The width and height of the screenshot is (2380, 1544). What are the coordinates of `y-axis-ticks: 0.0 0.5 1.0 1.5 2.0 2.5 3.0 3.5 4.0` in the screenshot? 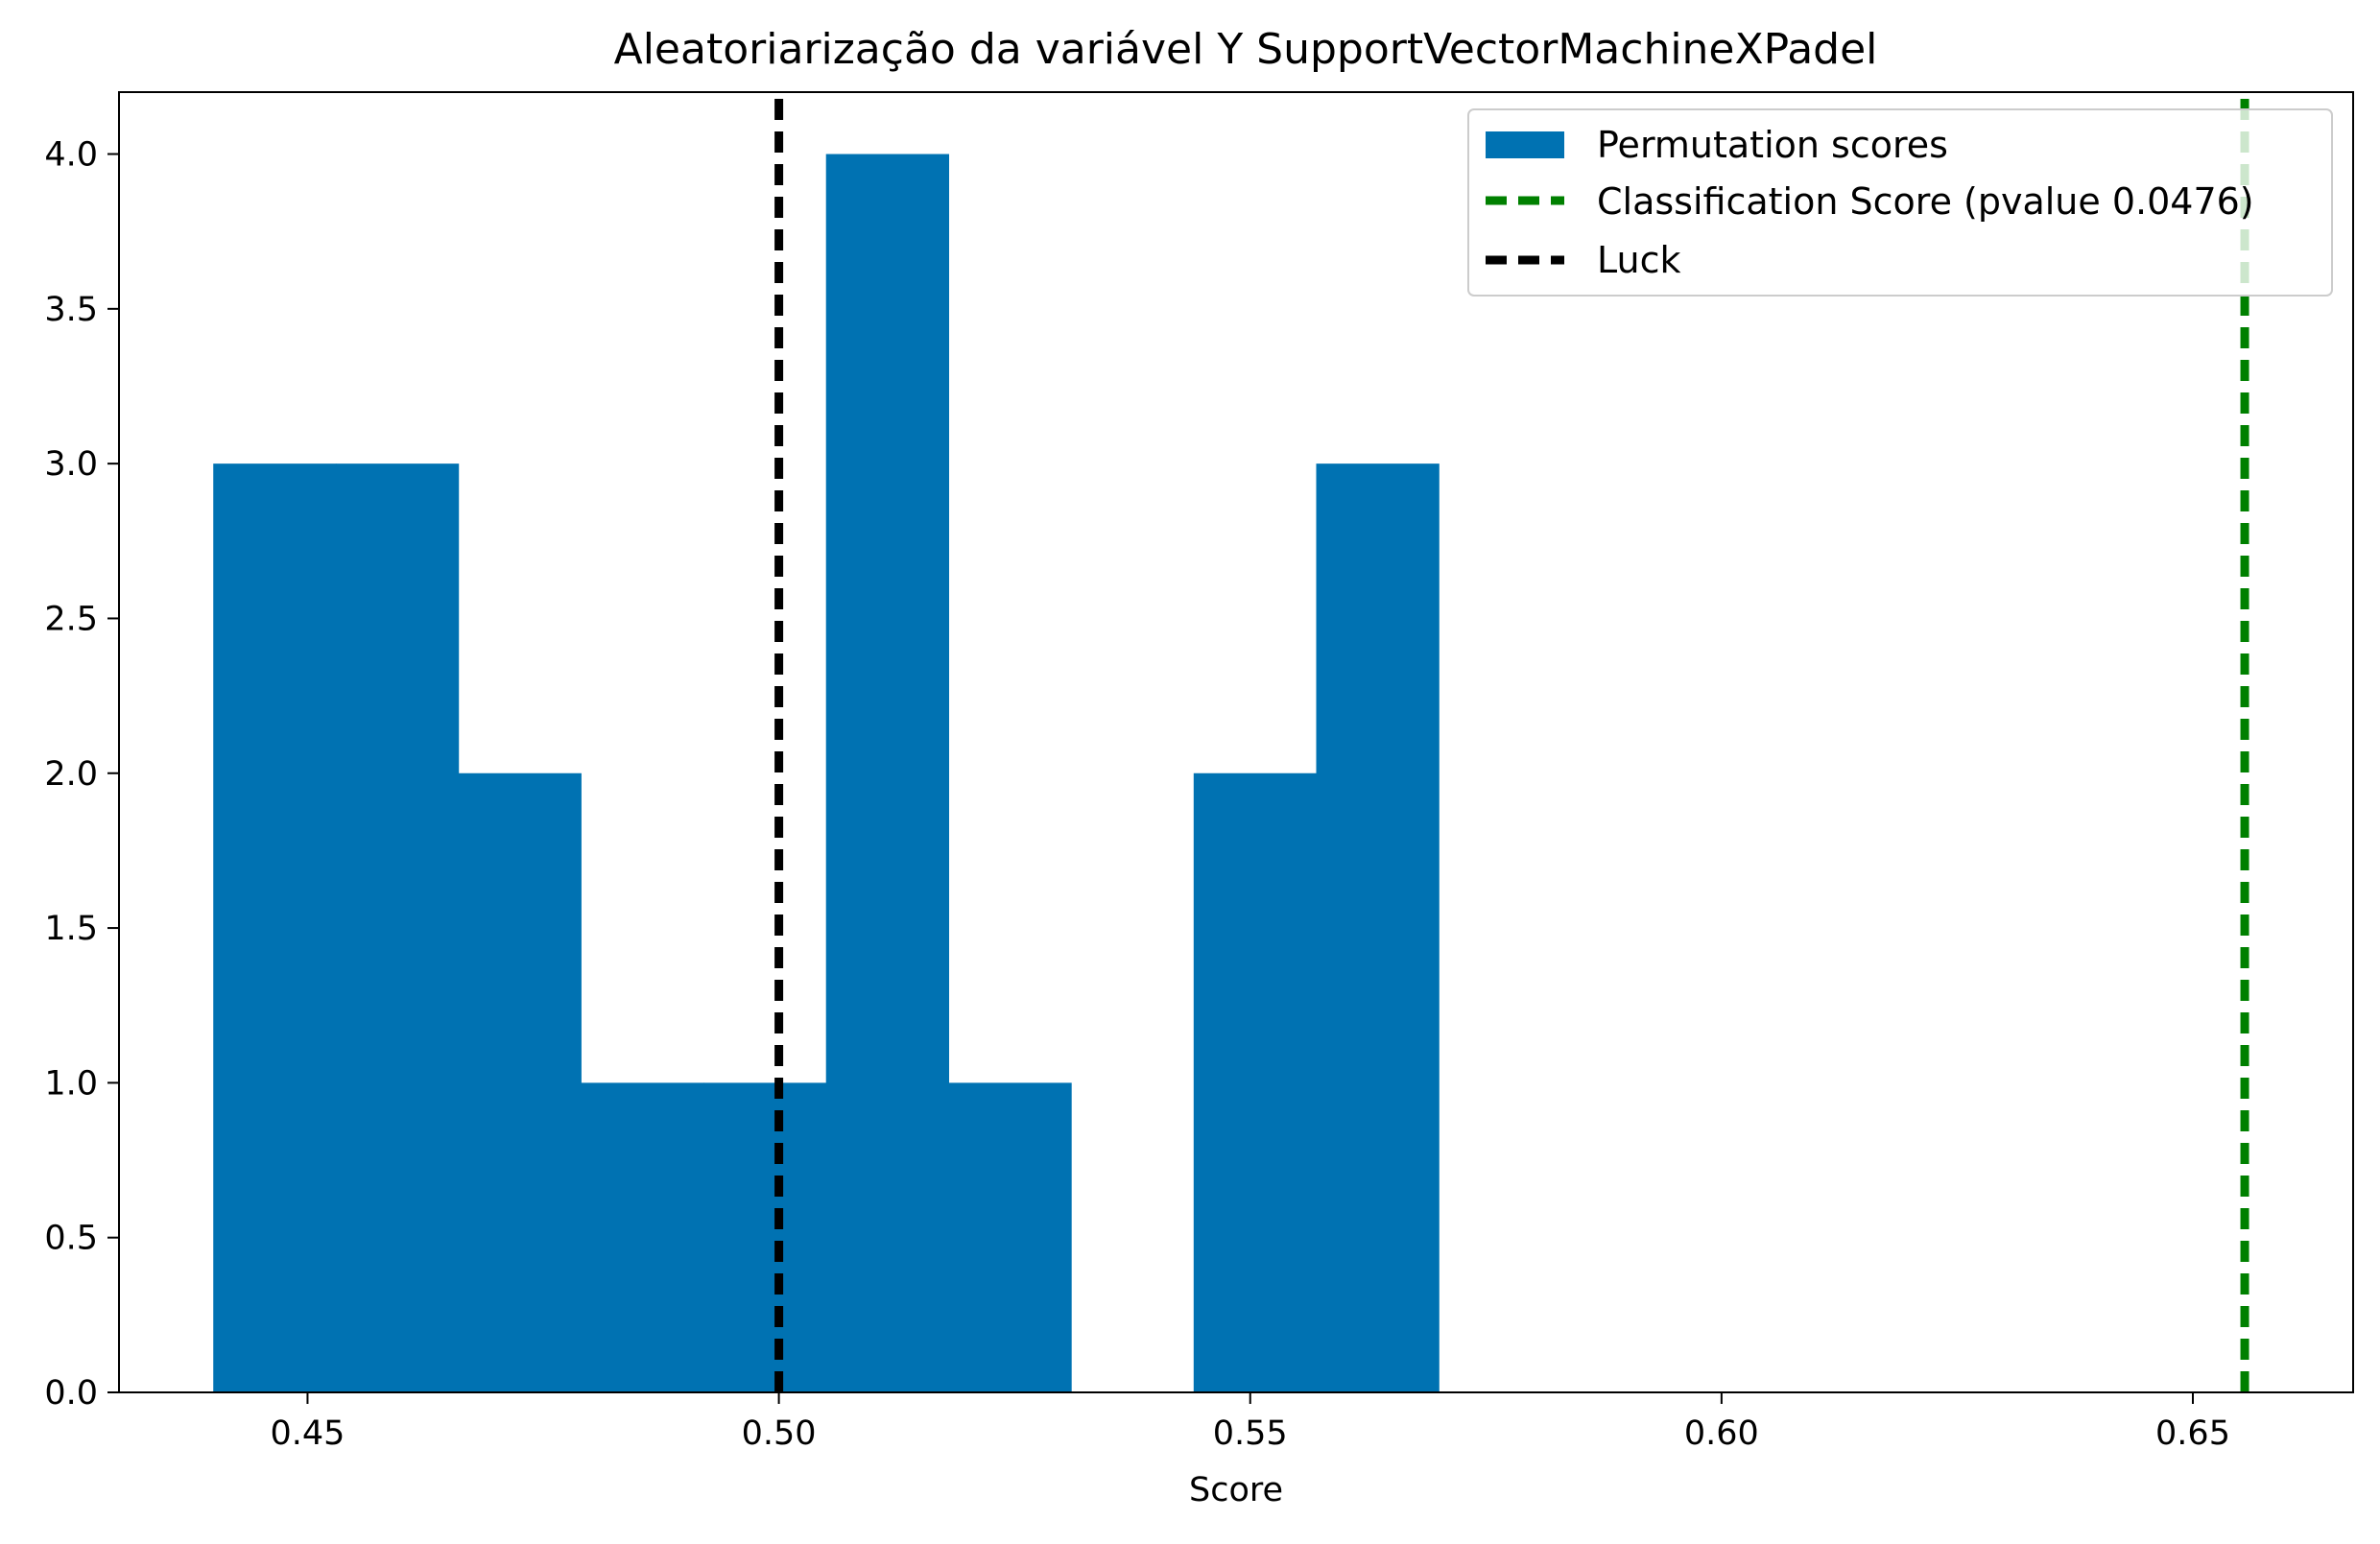 It's located at (81, 774).